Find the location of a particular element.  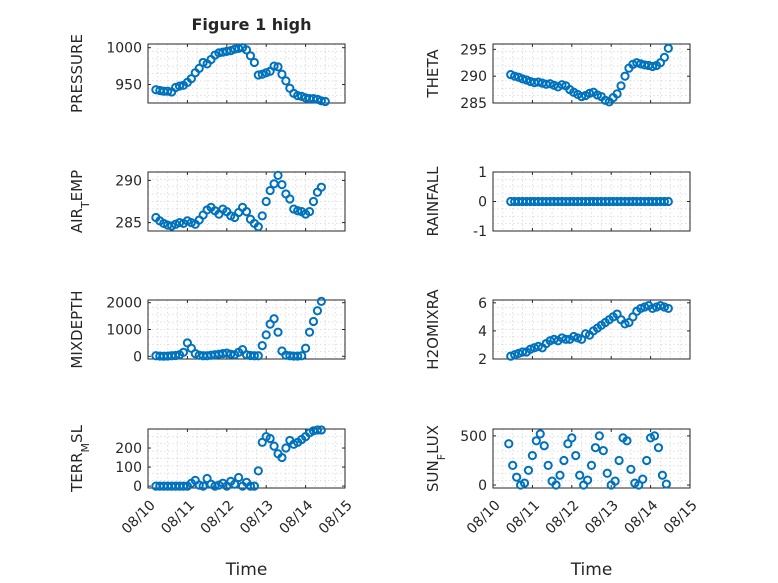

y-tick-label: 200 is located at coordinates (128, 449).